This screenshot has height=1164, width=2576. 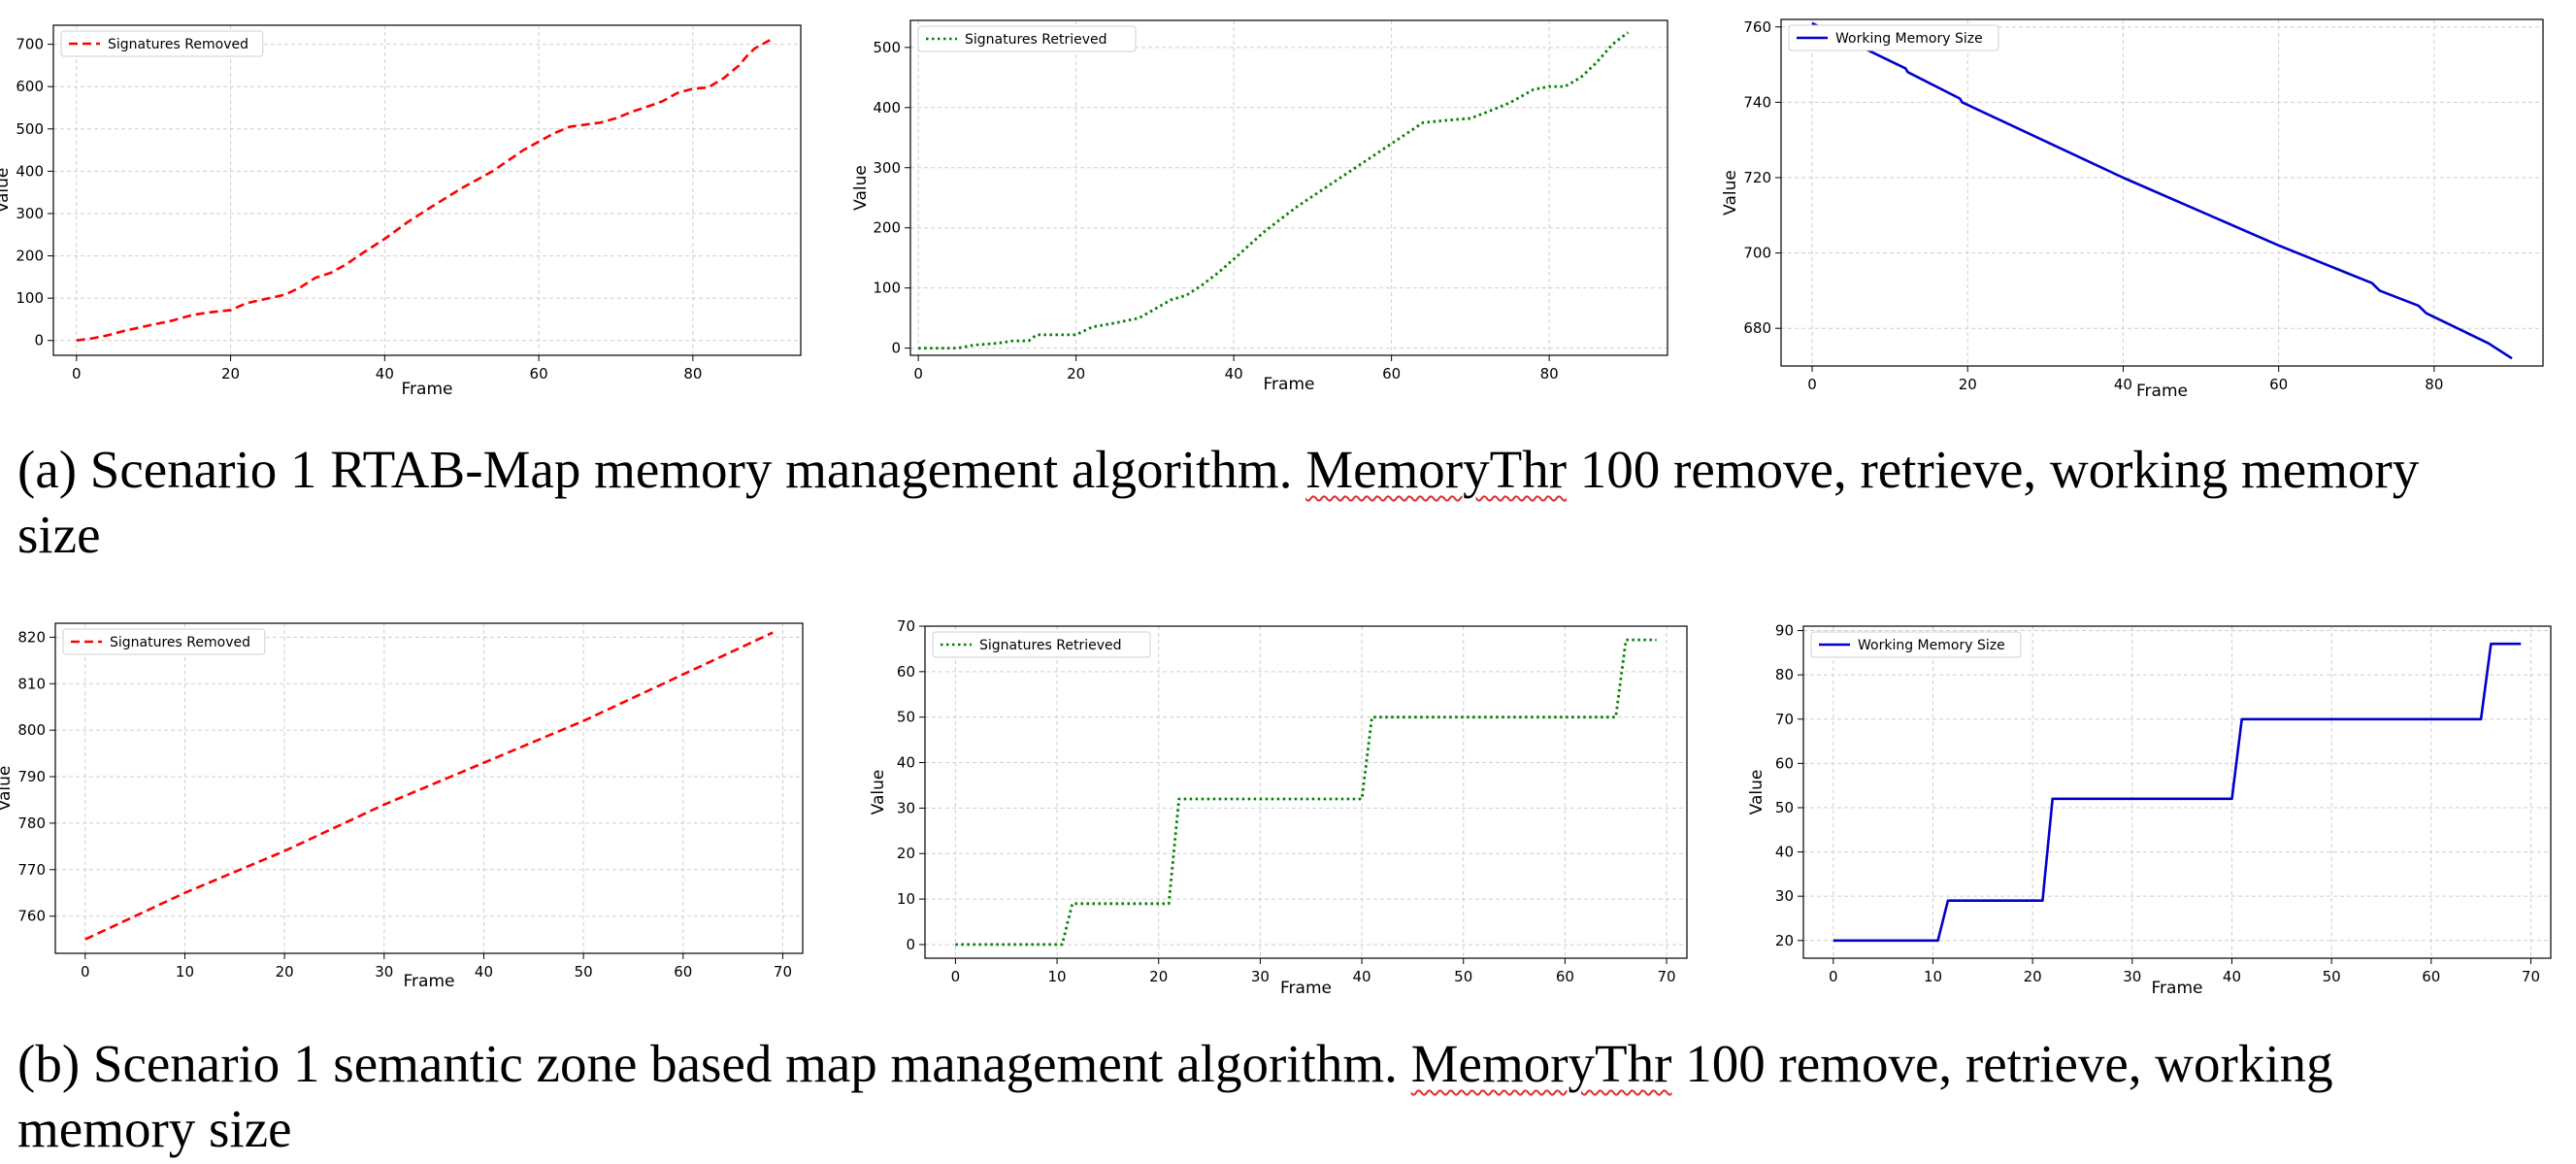 What do you see at coordinates (887, 228) in the screenshot?
I see `y-tick-label: 200` at bounding box center [887, 228].